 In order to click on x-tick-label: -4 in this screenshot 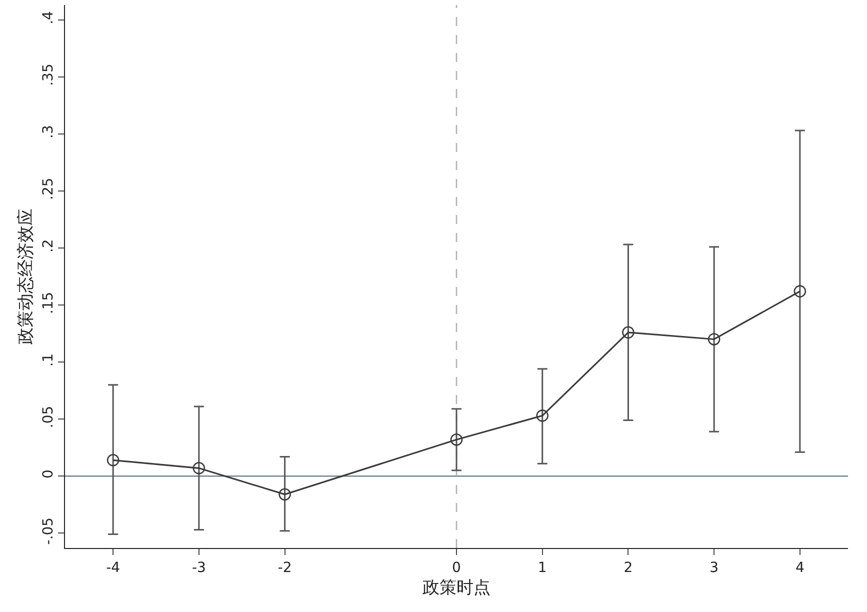, I will do `click(113, 568)`.